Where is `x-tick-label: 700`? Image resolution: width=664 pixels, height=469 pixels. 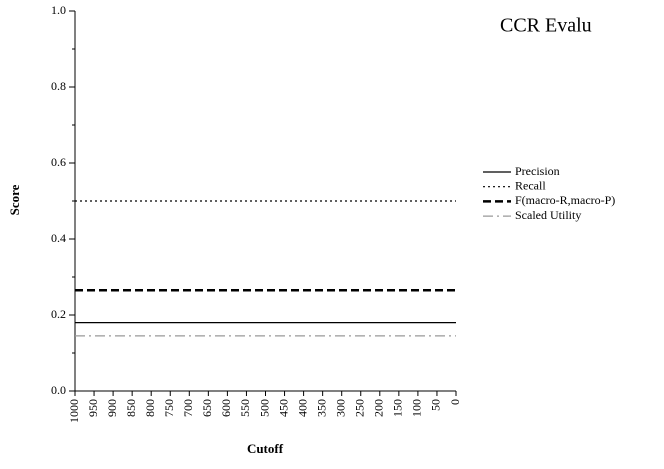
x-tick-label: 700 is located at coordinates (188, 408).